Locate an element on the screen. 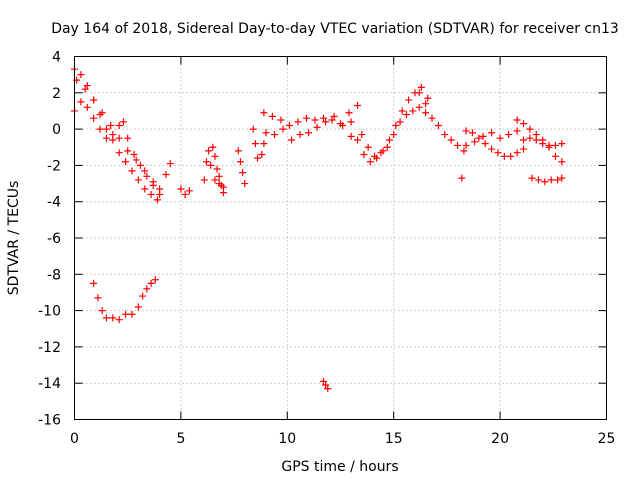 This screenshot has height=480, width=640. y-axis-label: SDTVAR / TECUs is located at coordinates (14, 238).